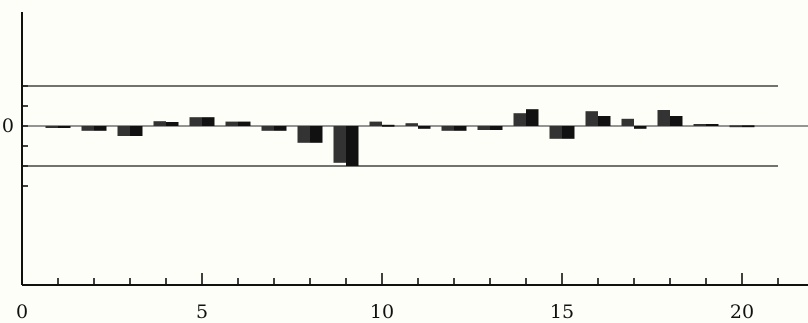 The height and width of the screenshot is (323, 808). Describe the element at coordinates (382, 312) in the screenshot. I see `x-tick-label-10: 10` at that location.